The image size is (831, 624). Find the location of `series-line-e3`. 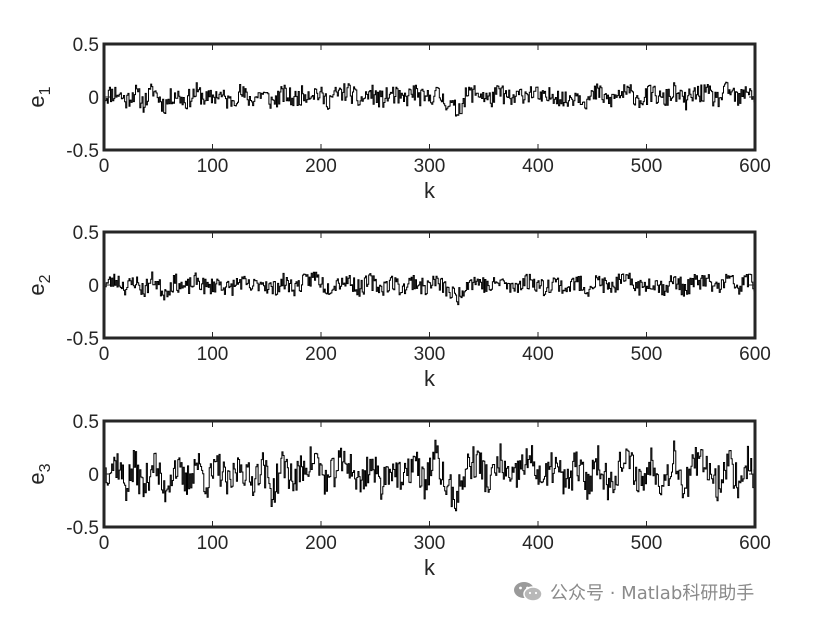

series-line-e3 is located at coordinates (429, 475).